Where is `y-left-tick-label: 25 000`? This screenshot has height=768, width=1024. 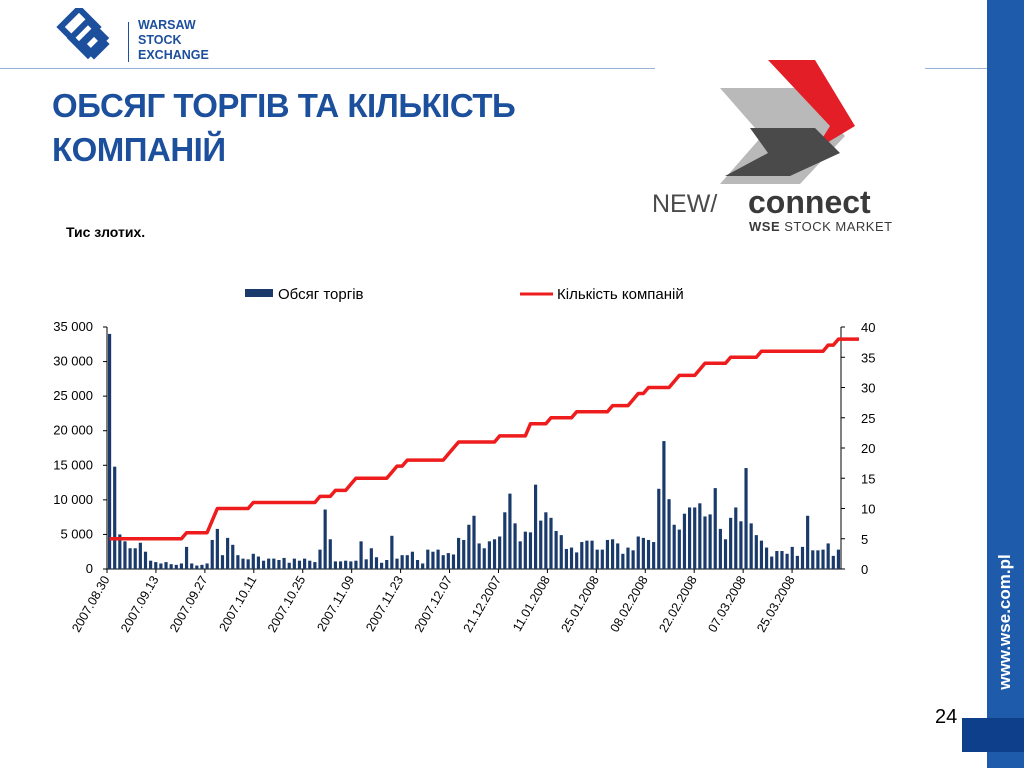
y-left-tick-label: 25 000 is located at coordinates (73, 395).